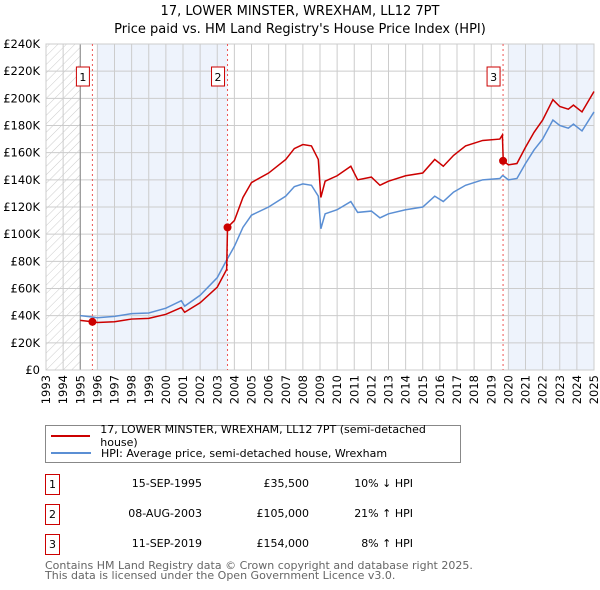 The width and height of the screenshot is (600, 590). What do you see at coordinates (115, 389) in the screenshot?
I see `x-tick-label: 1997` at bounding box center [115, 389].